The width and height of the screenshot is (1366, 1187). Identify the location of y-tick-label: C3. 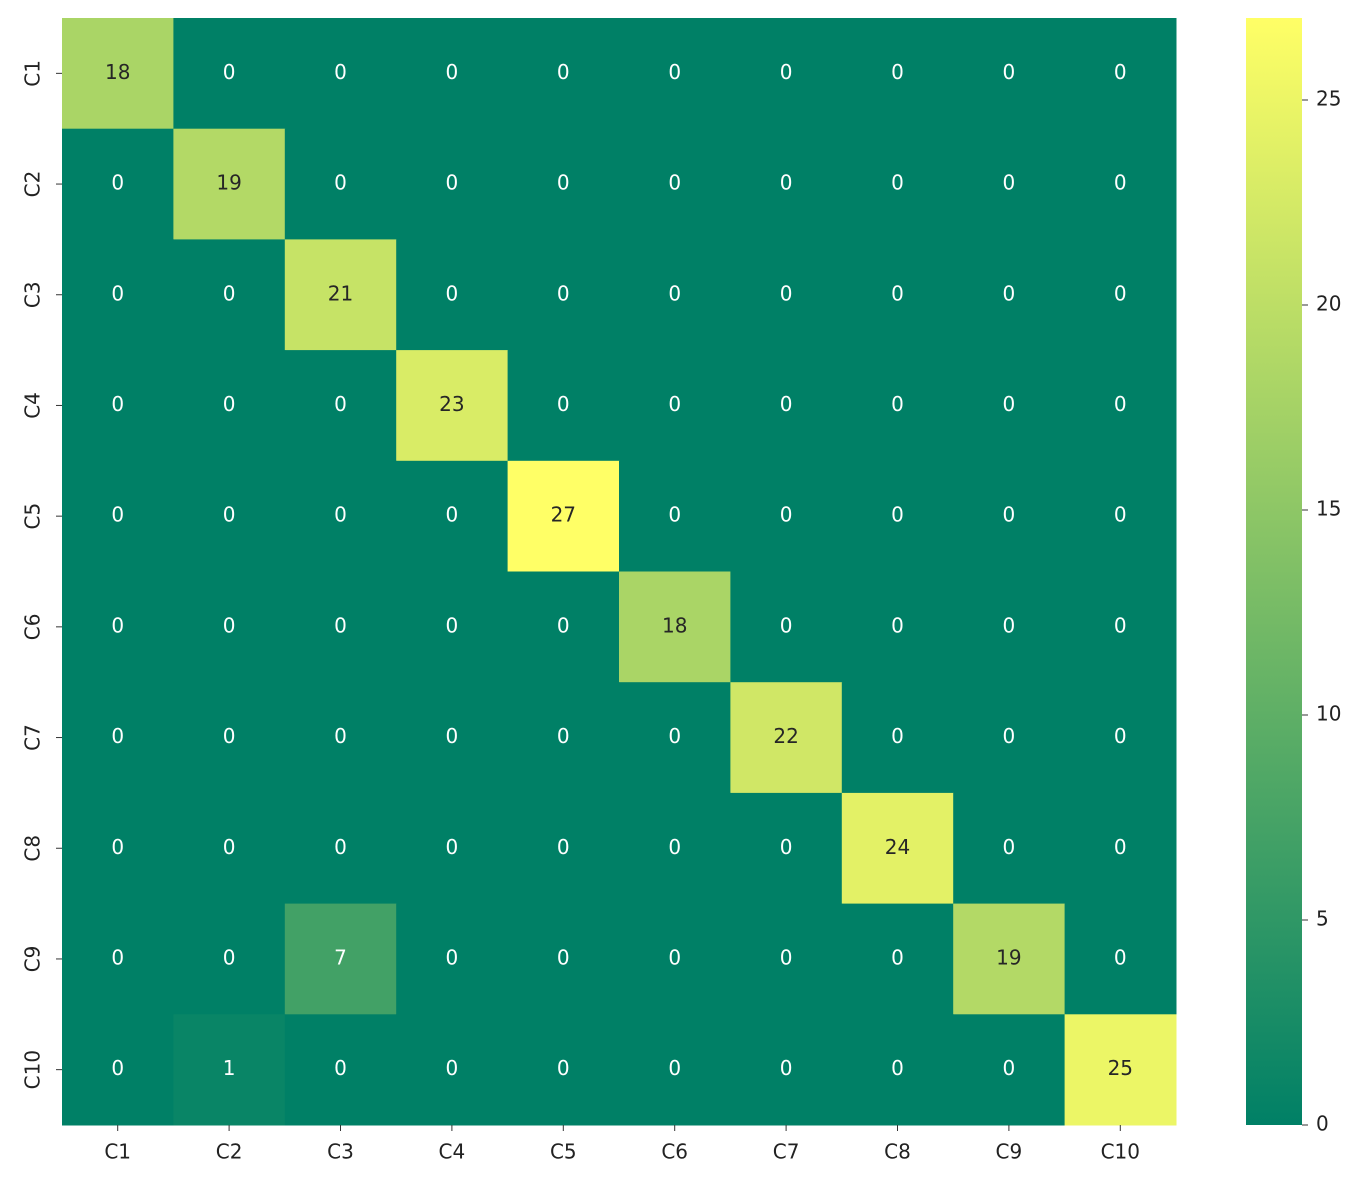
(33, 294).